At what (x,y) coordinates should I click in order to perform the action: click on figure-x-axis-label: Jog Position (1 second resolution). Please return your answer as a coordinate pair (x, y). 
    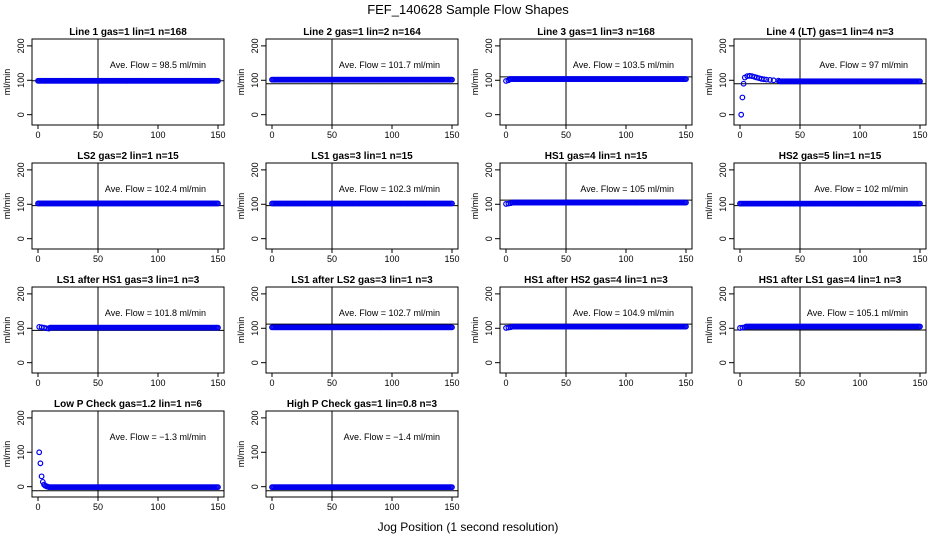
    Looking at the image, I should click on (468, 527).